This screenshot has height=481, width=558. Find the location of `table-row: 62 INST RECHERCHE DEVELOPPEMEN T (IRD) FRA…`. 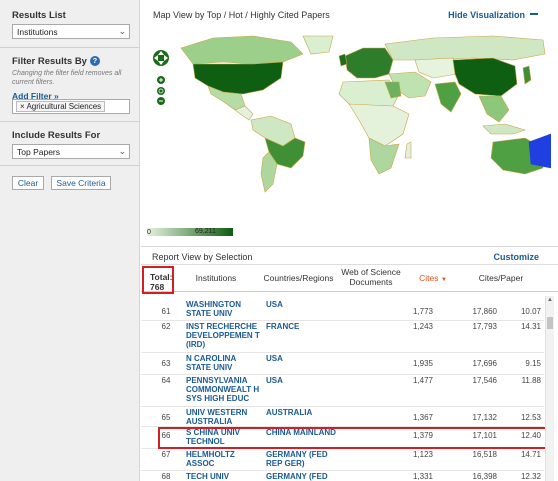

table-row: 62 INST RECHERCHE DEVELOPPEMEN T (IRD) FRA… is located at coordinates (342, 337).